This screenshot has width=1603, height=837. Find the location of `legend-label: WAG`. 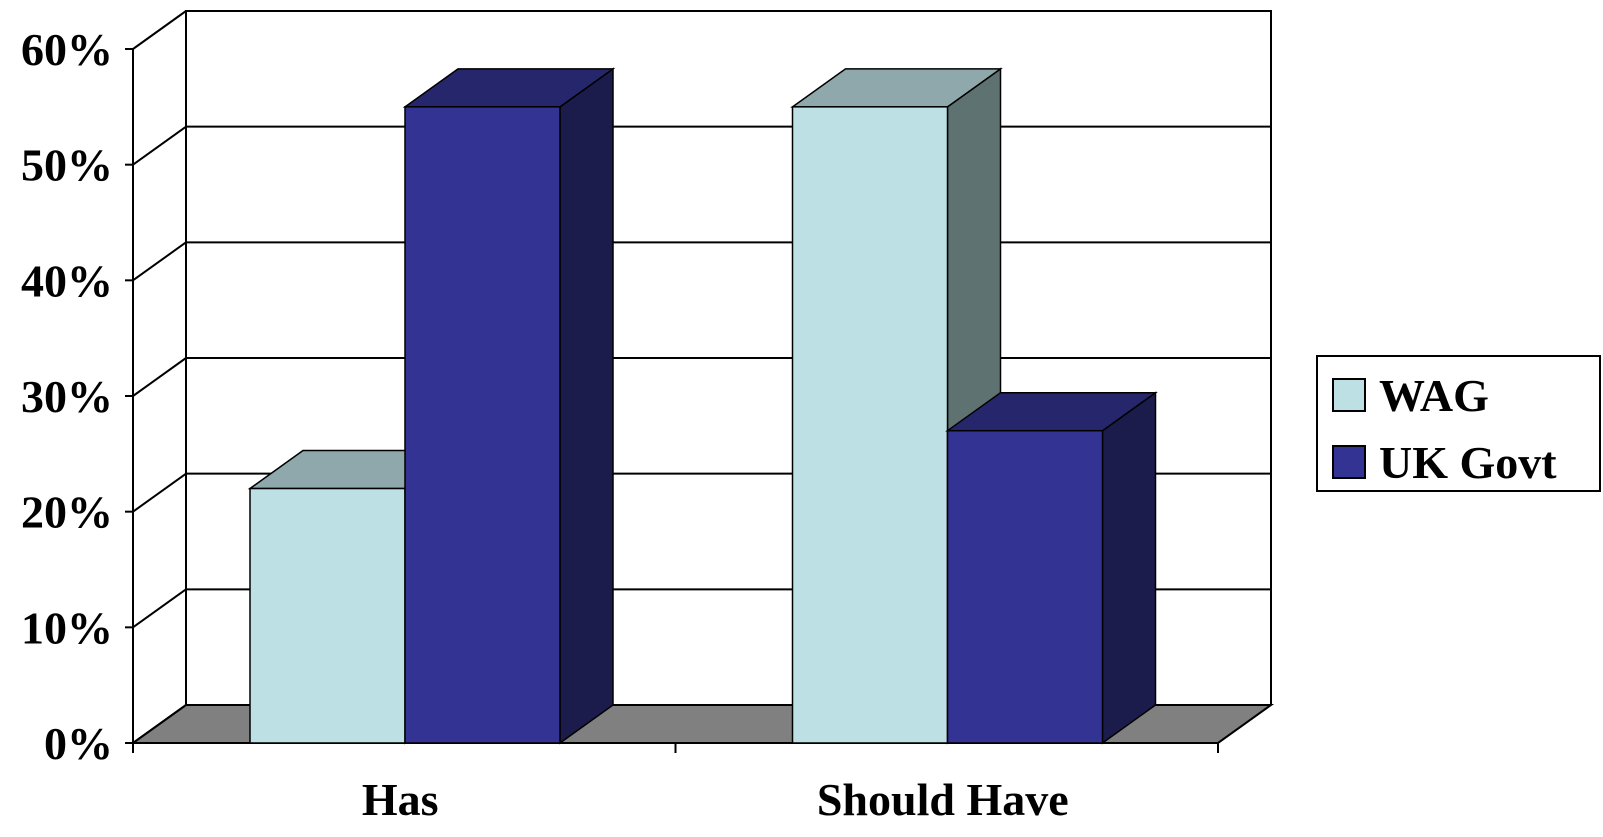

legend-label: WAG is located at coordinates (1434, 395).